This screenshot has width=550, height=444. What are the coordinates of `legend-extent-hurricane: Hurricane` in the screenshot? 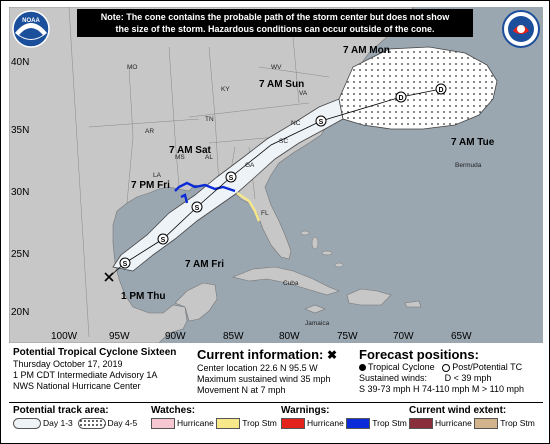 It's located at (453, 423).